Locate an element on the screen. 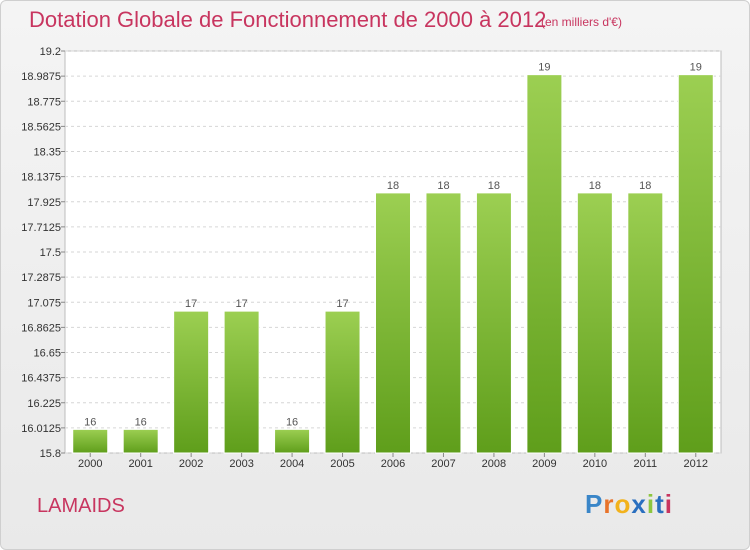 The height and width of the screenshot is (550, 750). x-tick-label-2002: 2002 is located at coordinates (191, 464).